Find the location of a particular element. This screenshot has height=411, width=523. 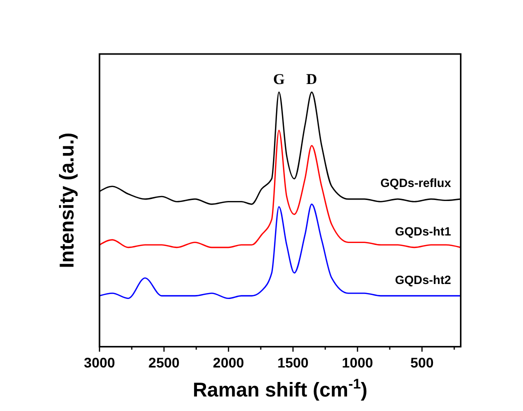

series-label: GQDs-reflux is located at coordinates (416, 183).